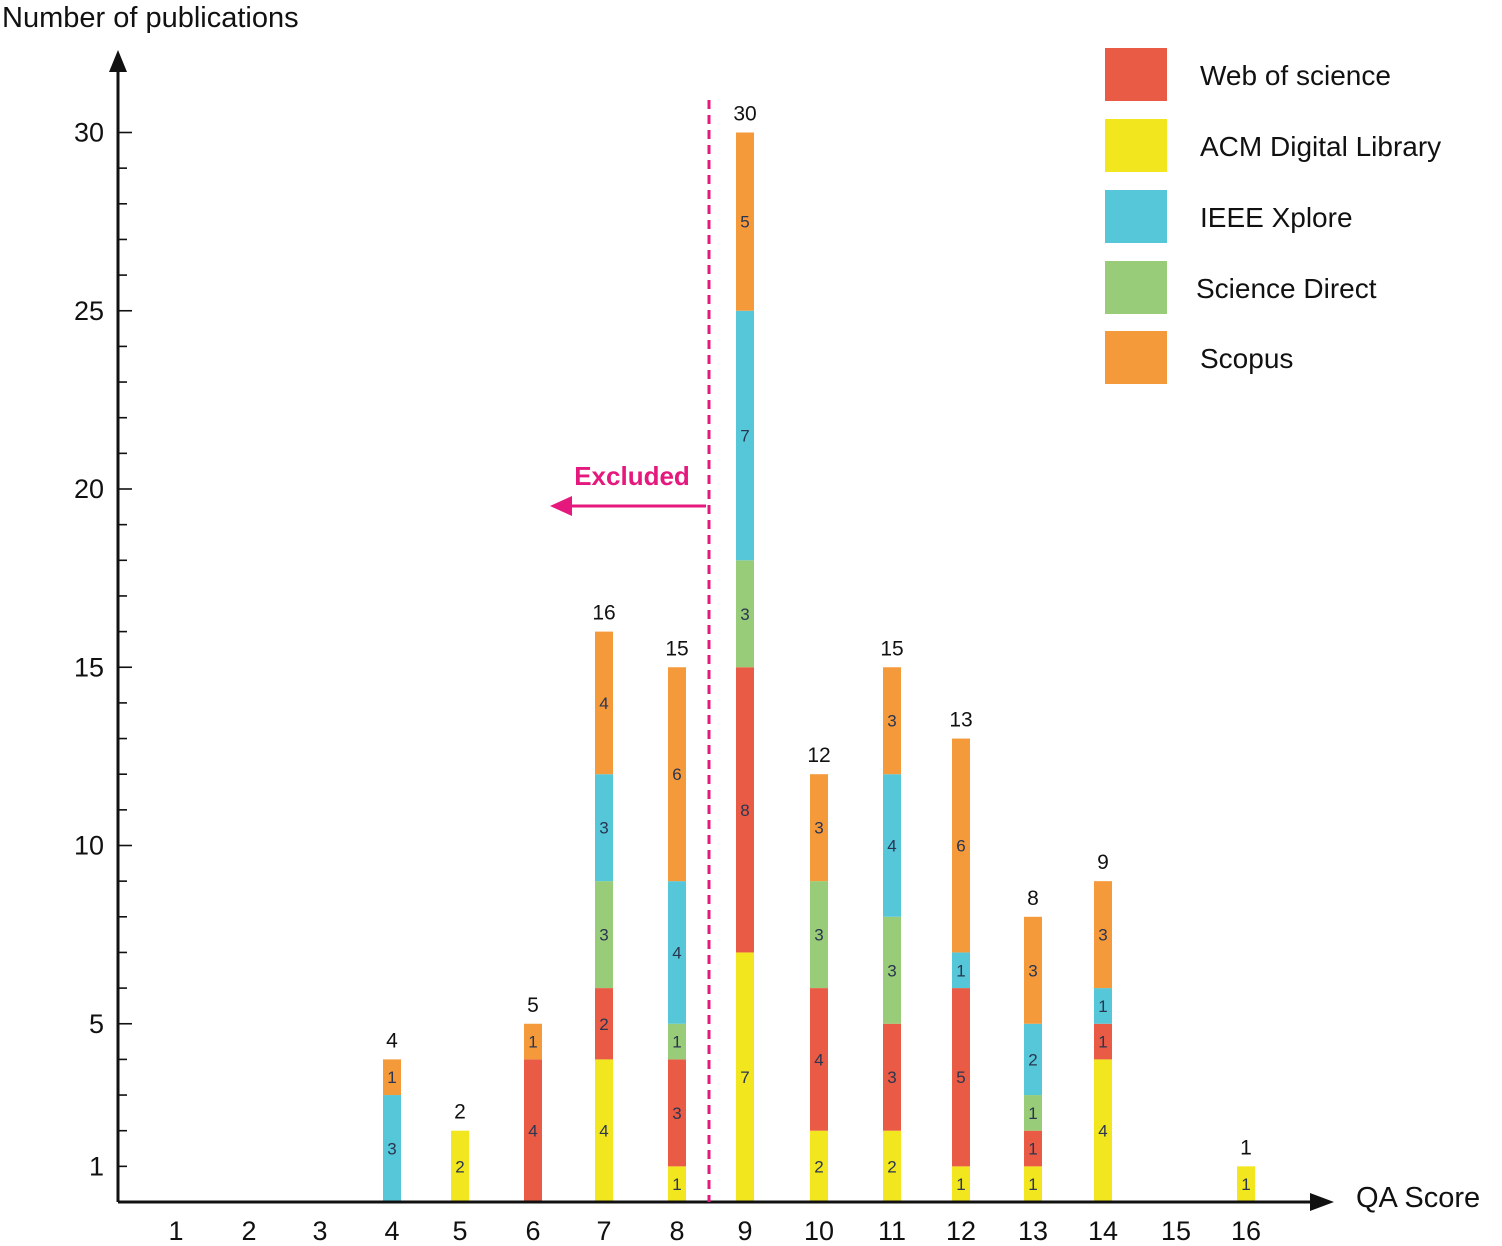  Describe the element at coordinates (1295, 75) in the screenshot. I see `legend-label: Web of science` at that location.